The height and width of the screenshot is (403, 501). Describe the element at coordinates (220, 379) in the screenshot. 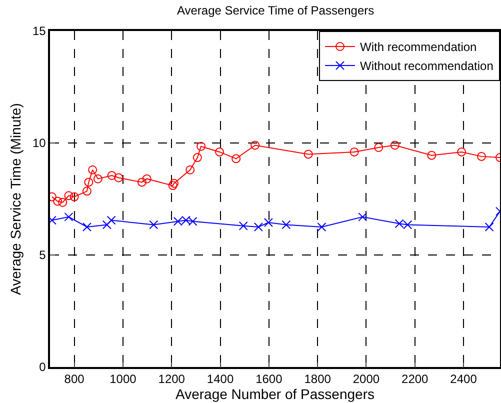

I see `x-tick-label: 1400` at that location.